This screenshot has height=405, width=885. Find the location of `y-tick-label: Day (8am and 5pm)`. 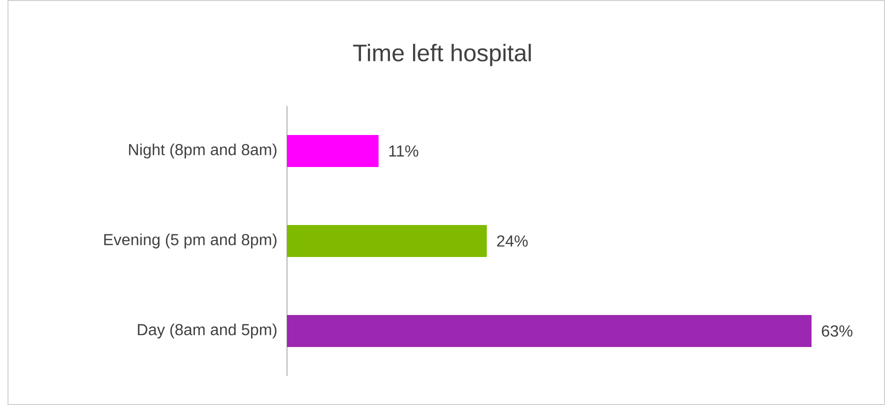

y-tick-label: Day (8am and 5pm) is located at coordinates (207, 331).